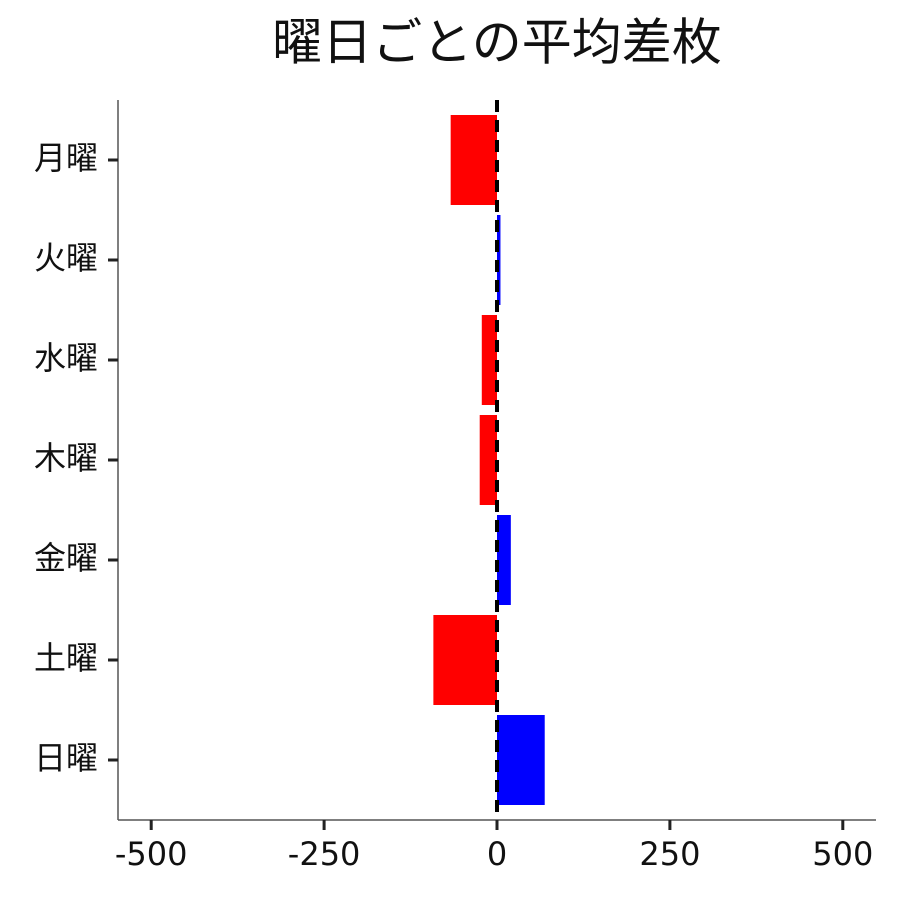  Describe the element at coordinates (66, 758) in the screenshot. I see `y-tick-label: 日曜` at that location.